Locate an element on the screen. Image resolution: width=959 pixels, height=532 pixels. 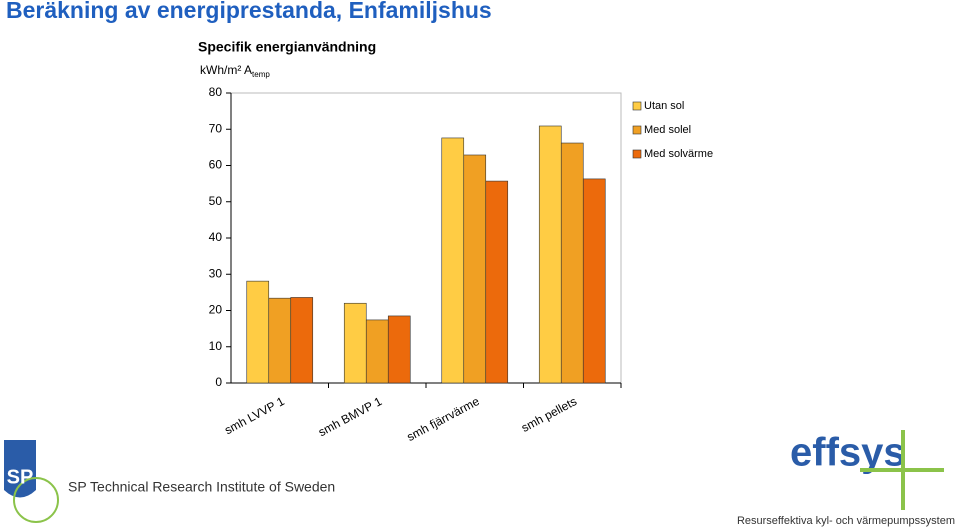
y-axis-label-main: kWh/m² A is located at coordinates (226, 70).